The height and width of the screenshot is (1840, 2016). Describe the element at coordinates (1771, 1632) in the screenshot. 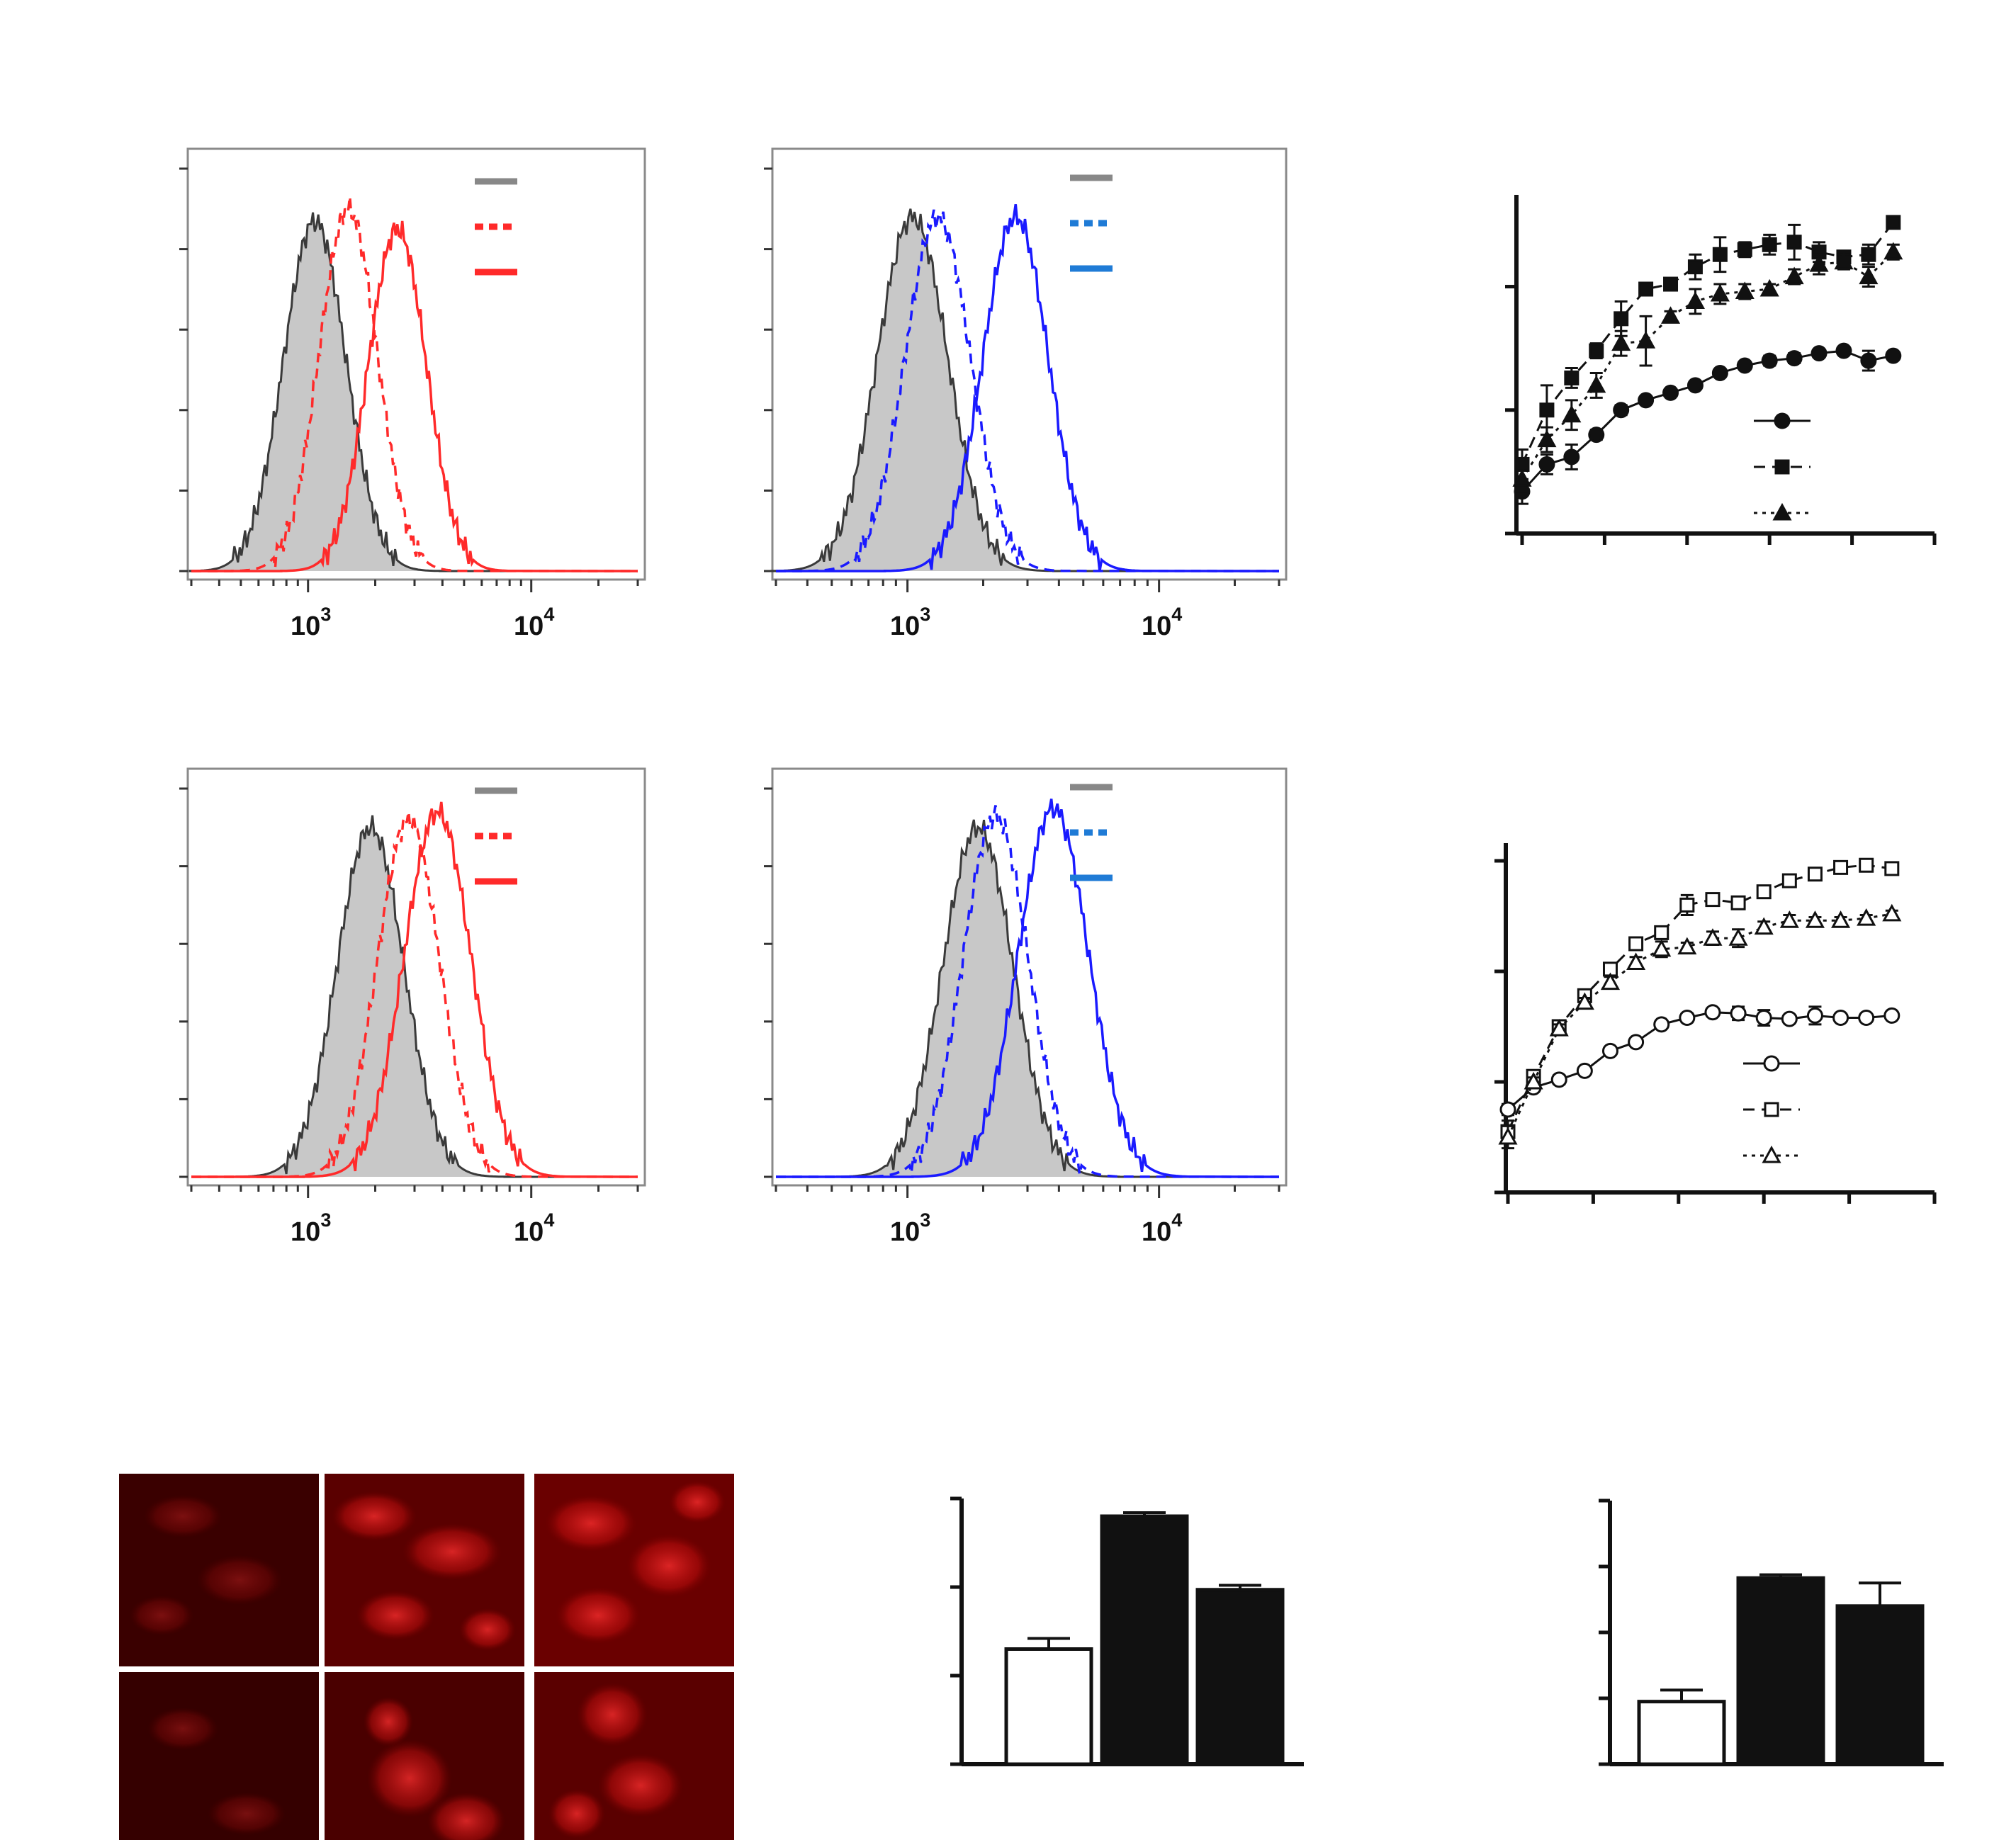

I see `bar-chart-panel-i` at that location.